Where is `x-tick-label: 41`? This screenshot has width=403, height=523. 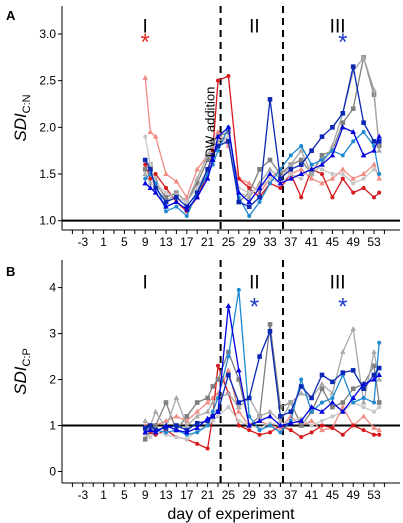
x-tick-label: 41 is located at coordinates (312, 242).